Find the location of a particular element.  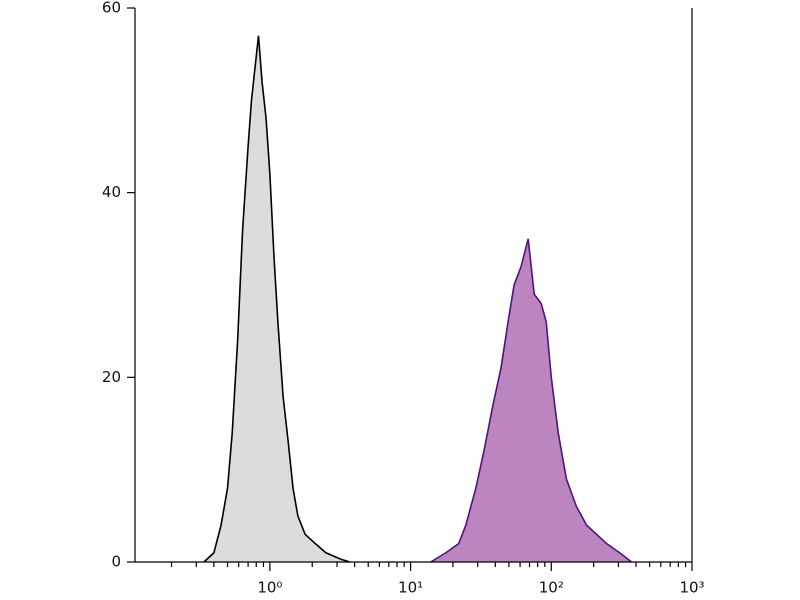

x-tick-label: 10⁰ is located at coordinates (269, 588).